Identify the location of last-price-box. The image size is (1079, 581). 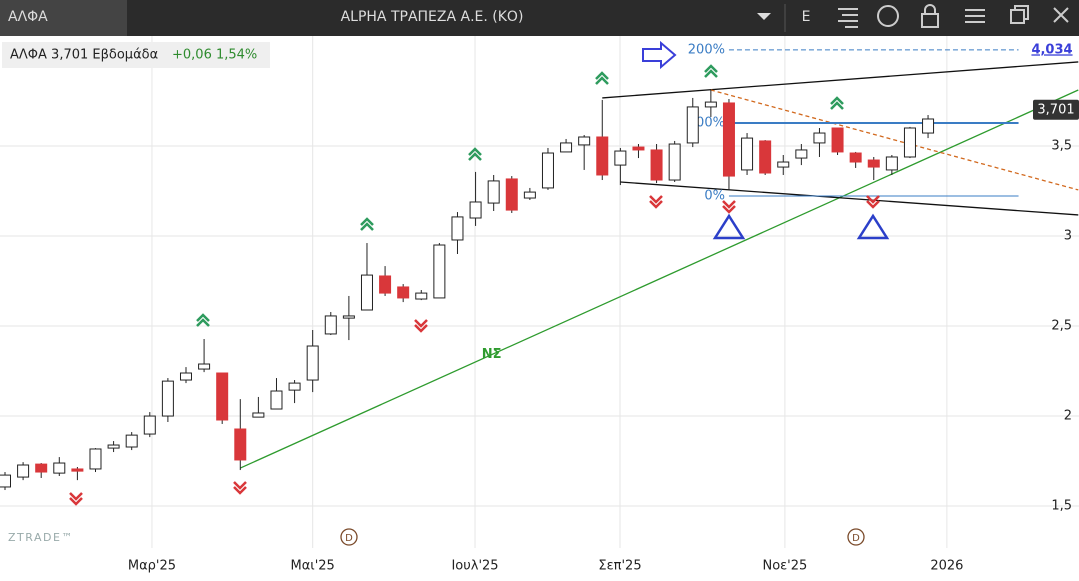
(1056, 109).